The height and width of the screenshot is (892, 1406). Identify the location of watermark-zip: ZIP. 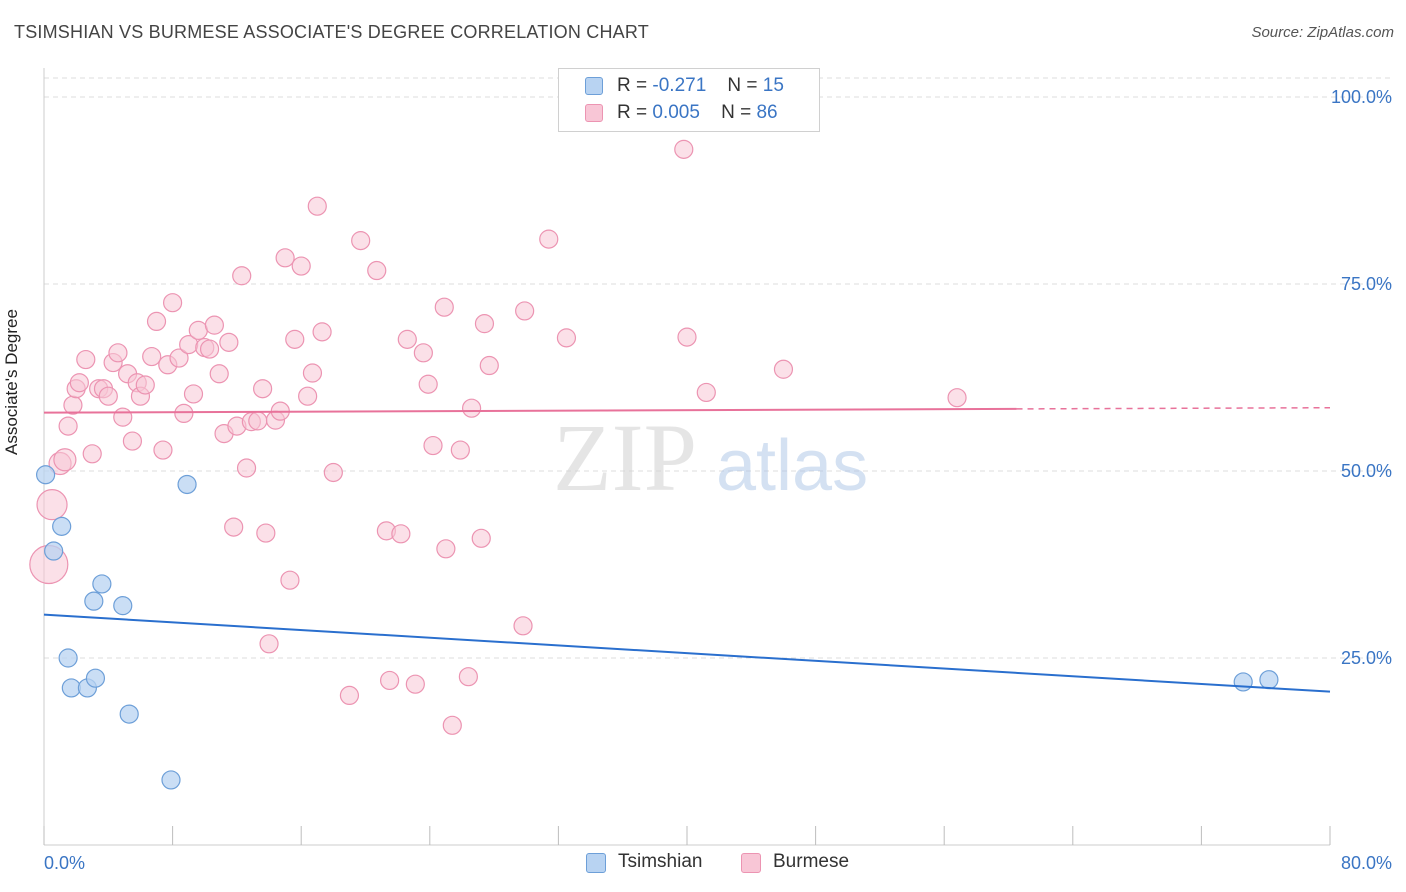
(625, 457).